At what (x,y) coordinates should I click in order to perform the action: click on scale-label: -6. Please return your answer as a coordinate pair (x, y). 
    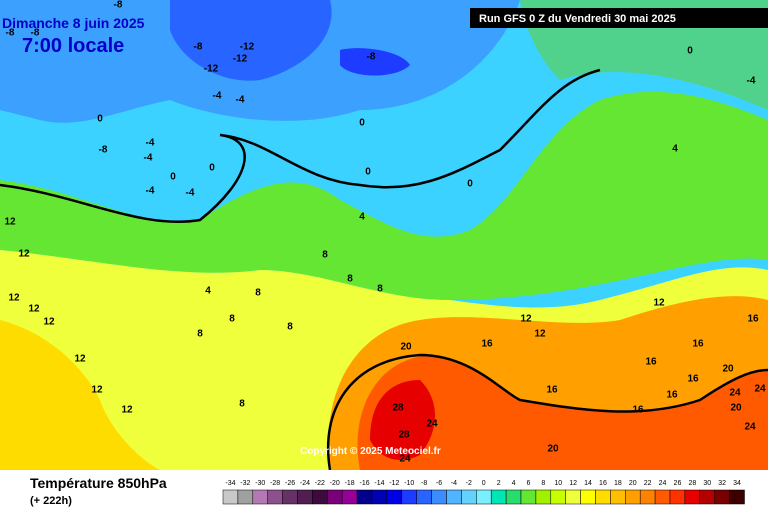
    Looking at the image, I should click on (439, 483).